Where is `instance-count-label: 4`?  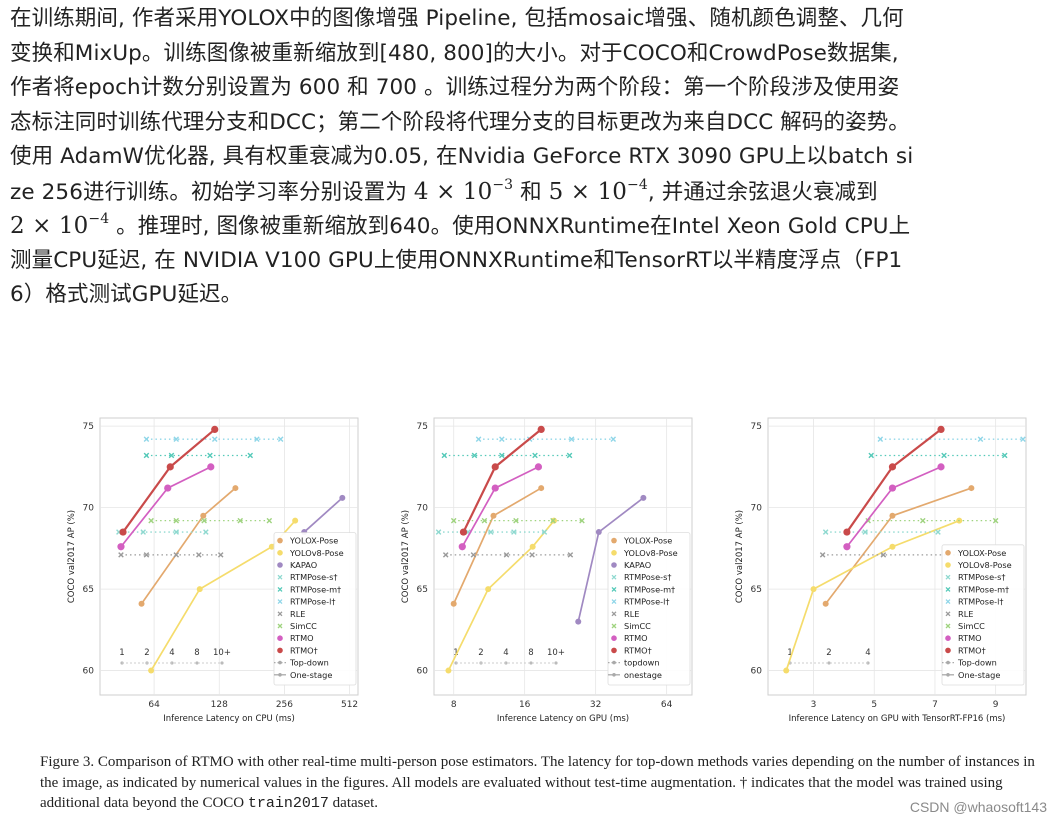
instance-count-label: 4 is located at coordinates (505, 653).